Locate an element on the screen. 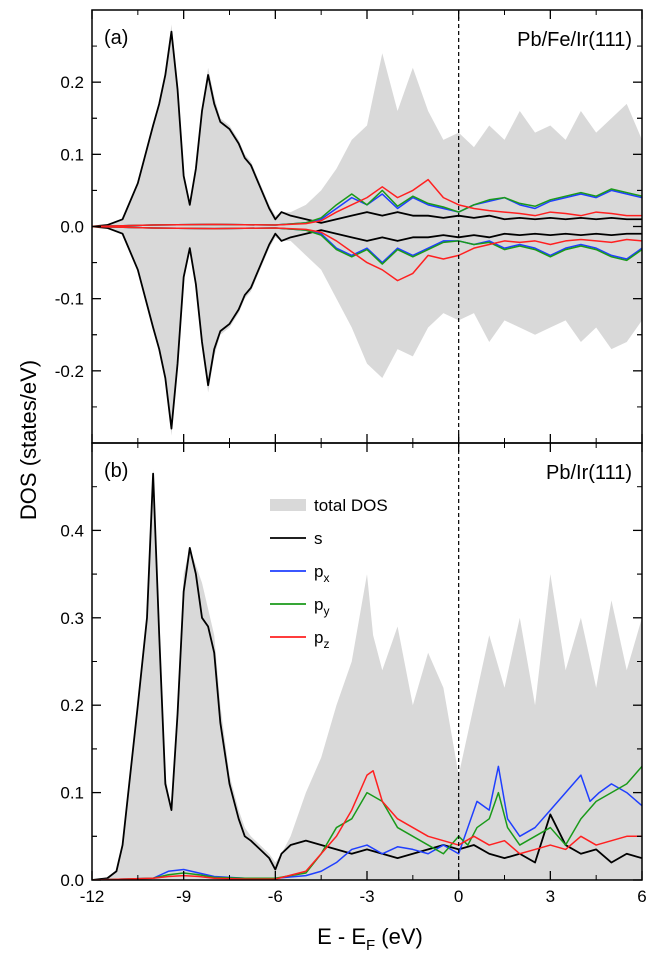 The height and width of the screenshot is (954, 649). x-tick-label: 0 is located at coordinates (458, 896).